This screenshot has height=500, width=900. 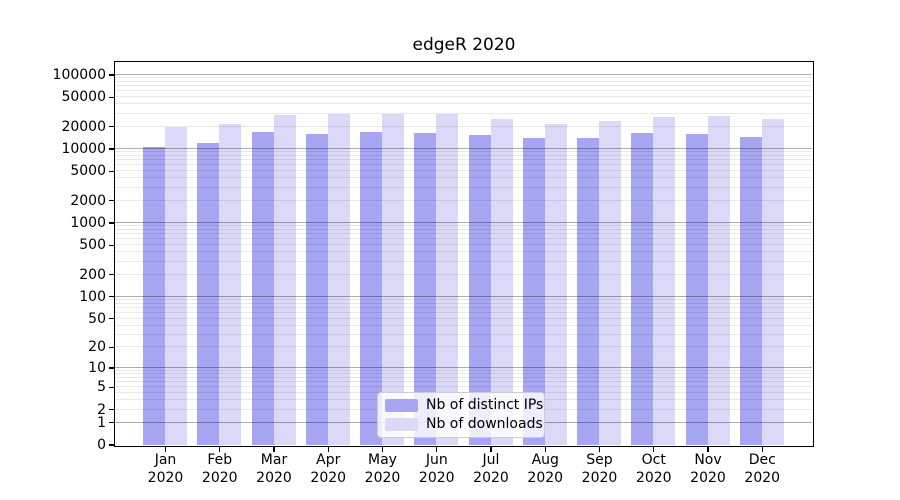 I want to click on bar-nb-of-distinct-ips-nov-2020, so click(x=696, y=289).